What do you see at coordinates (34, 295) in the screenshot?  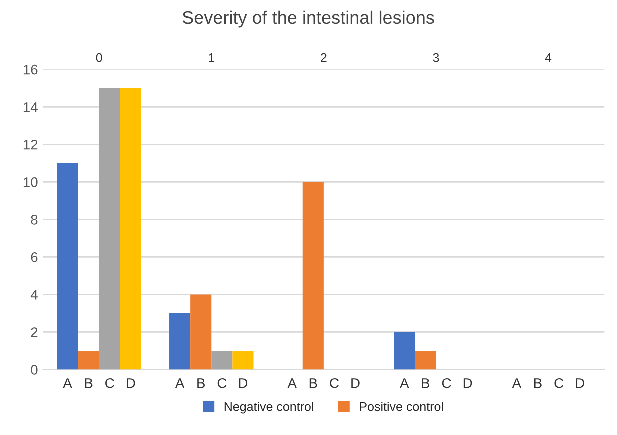 I see `y-tick-label: 4` at bounding box center [34, 295].